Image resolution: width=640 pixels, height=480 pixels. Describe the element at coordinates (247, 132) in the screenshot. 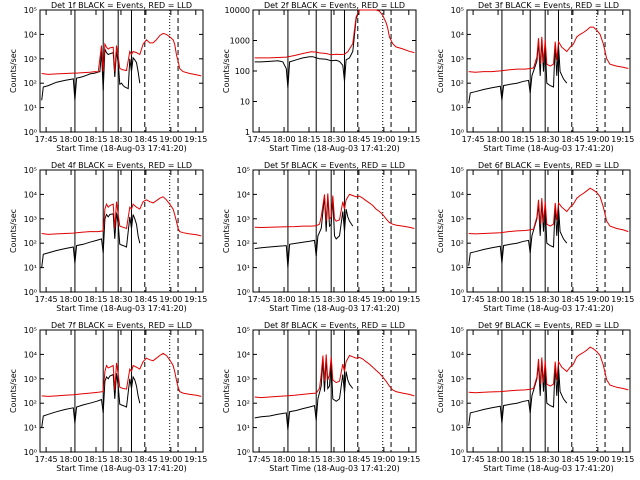

I see `y-tick-label: 1` at that location.